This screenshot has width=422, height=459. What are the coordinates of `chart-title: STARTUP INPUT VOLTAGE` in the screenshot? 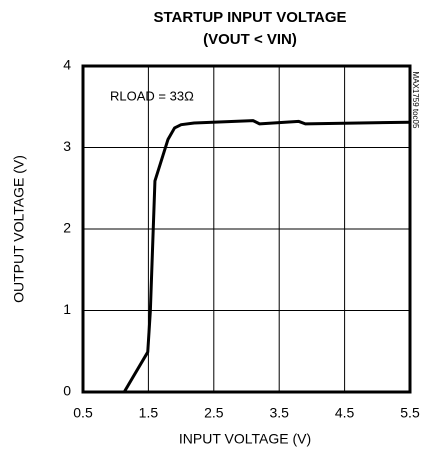 It's located at (249, 17).